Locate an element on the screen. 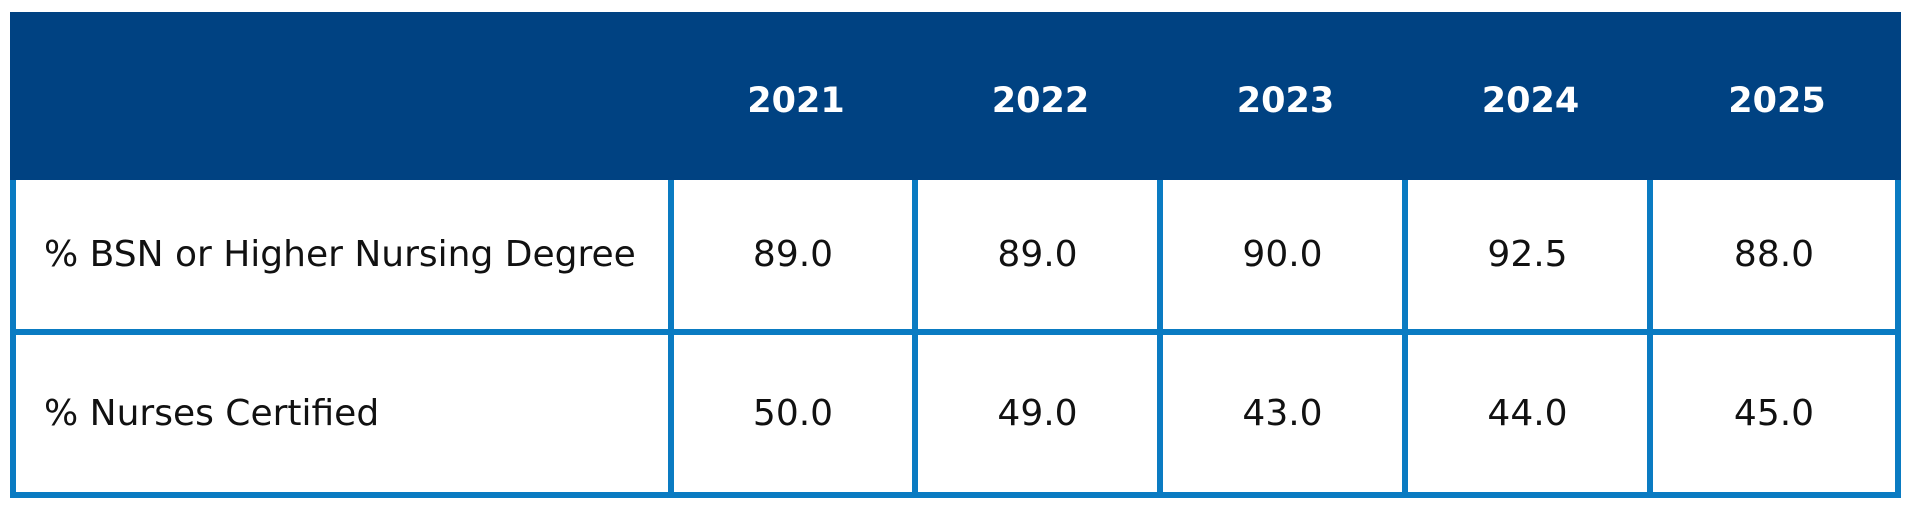 The height and width of the screenshot is (510, 1911). table-cell: 49.0 is located at coordinates (1040, 416).